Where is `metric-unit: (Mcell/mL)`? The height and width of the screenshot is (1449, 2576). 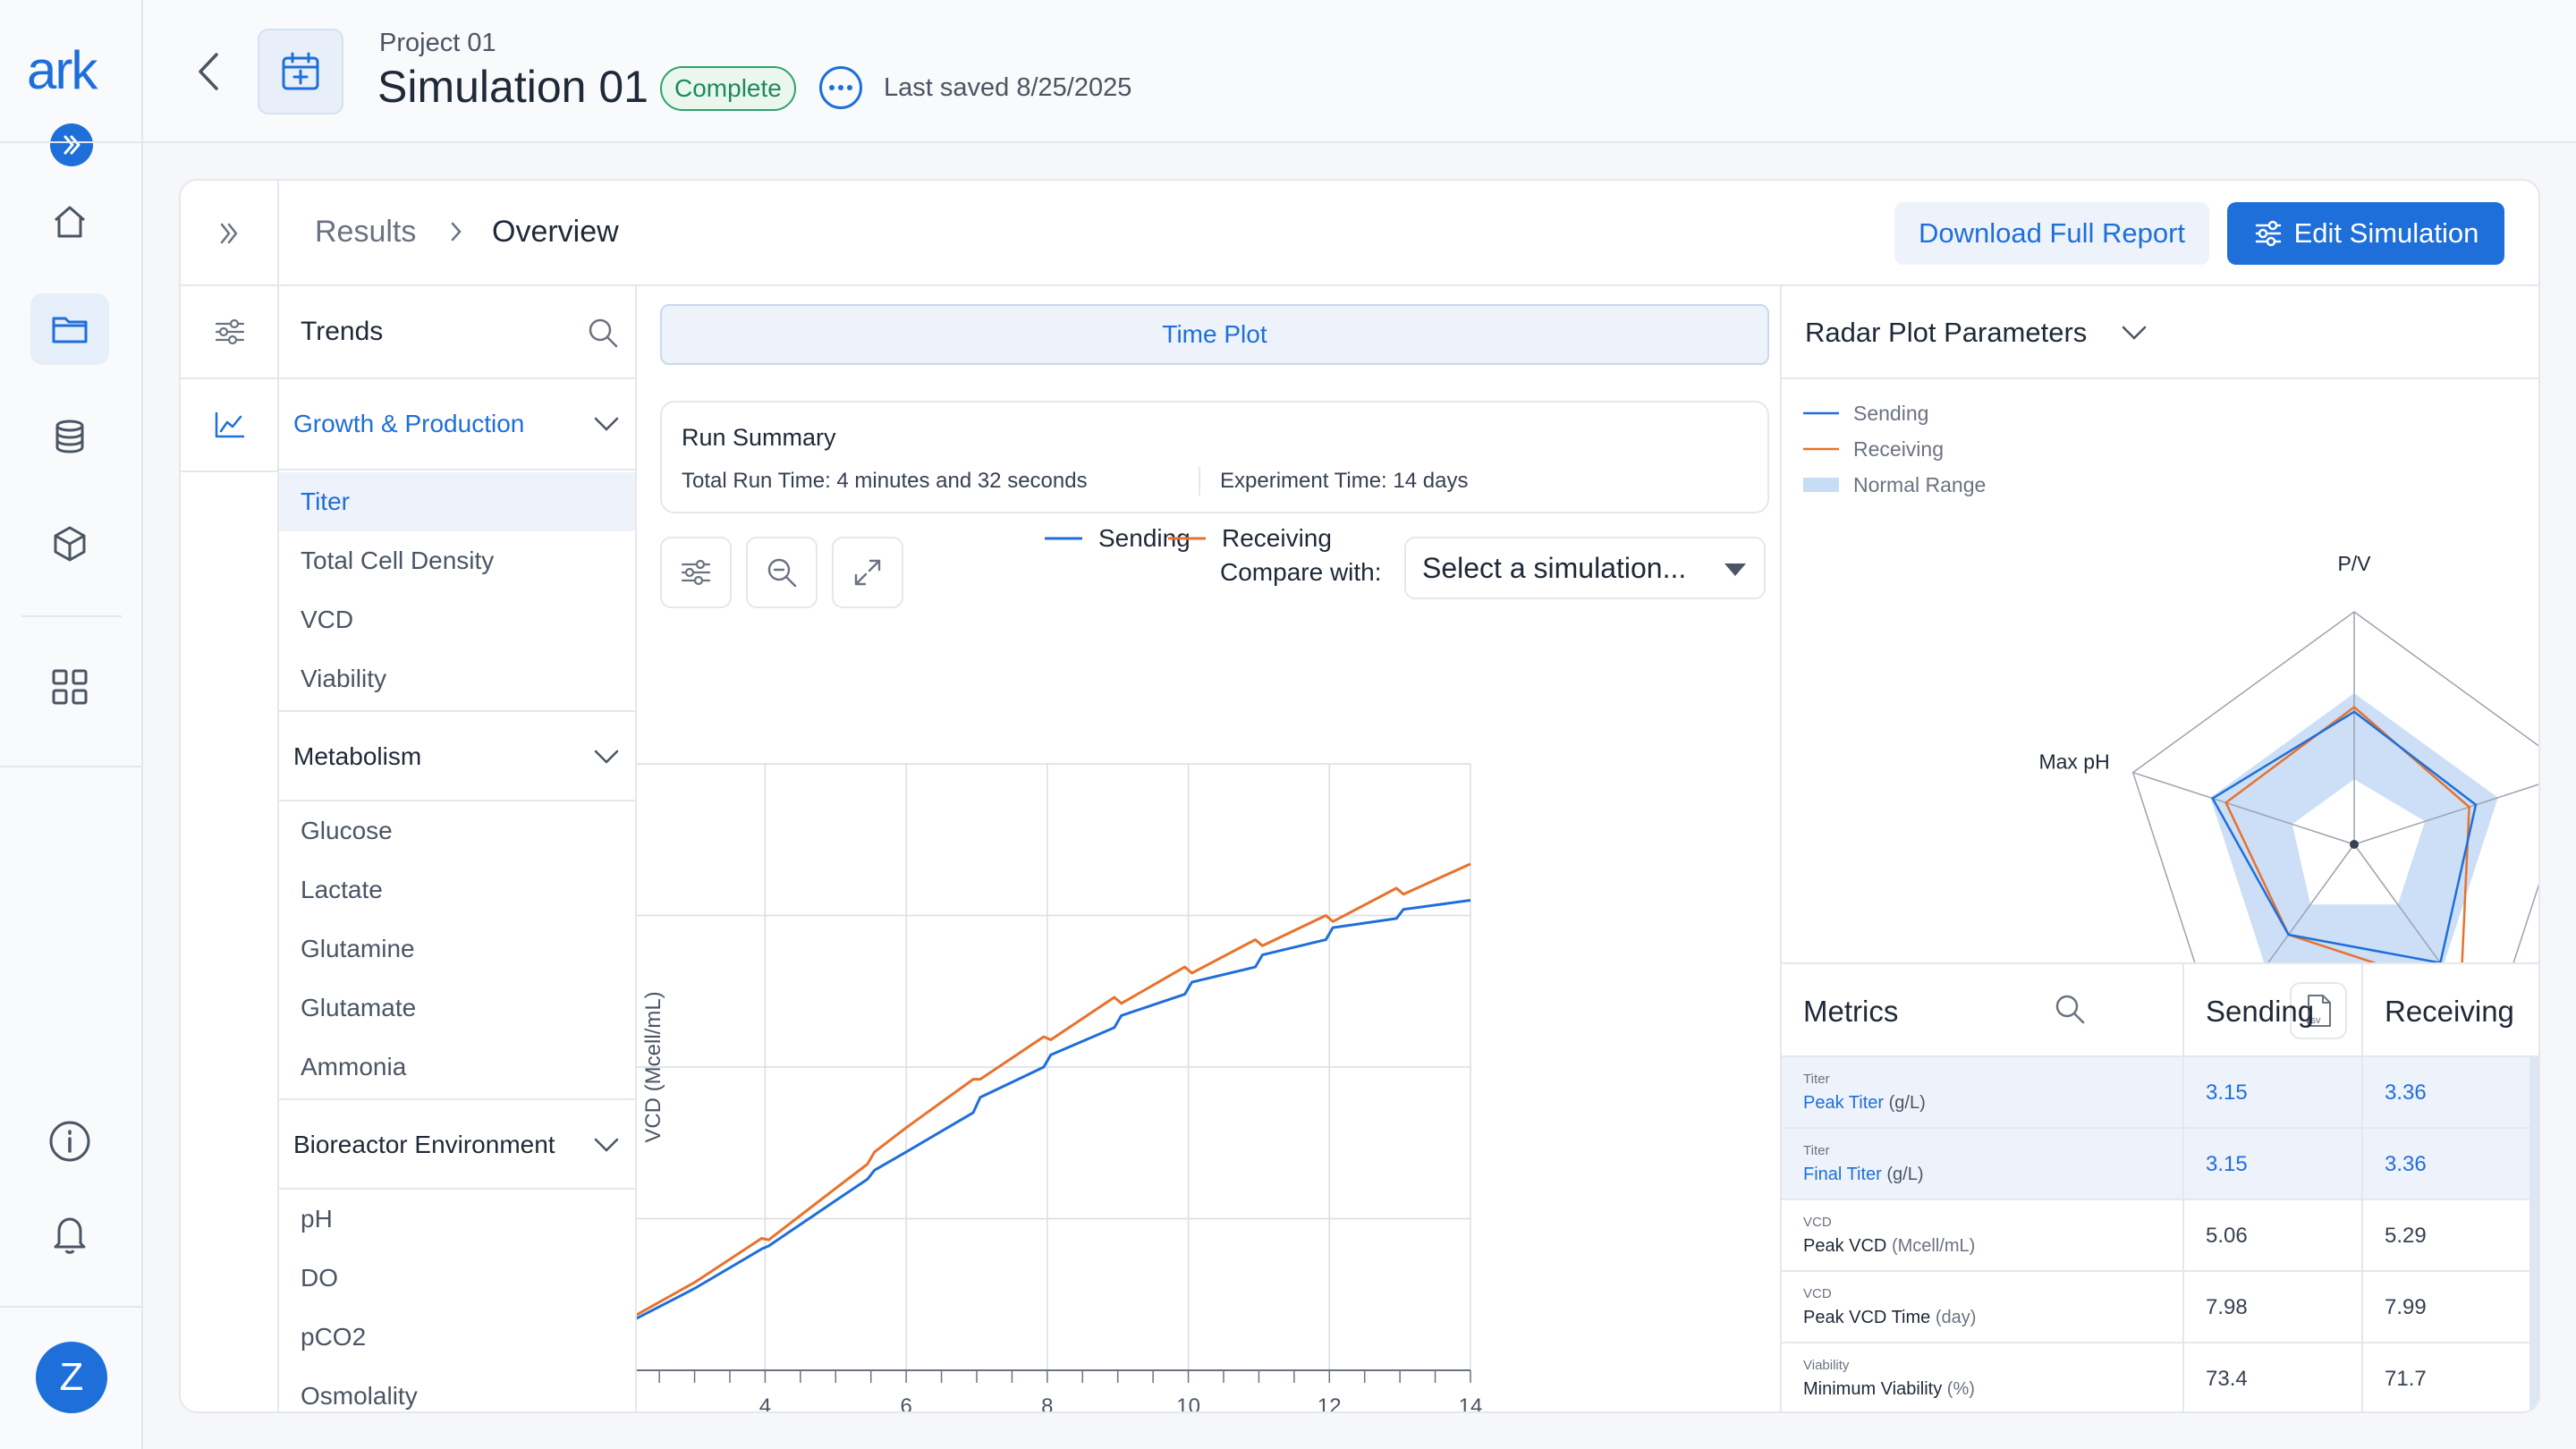 metric-unit: (Mcell/mL) is located at coordinates (1933, 1246).